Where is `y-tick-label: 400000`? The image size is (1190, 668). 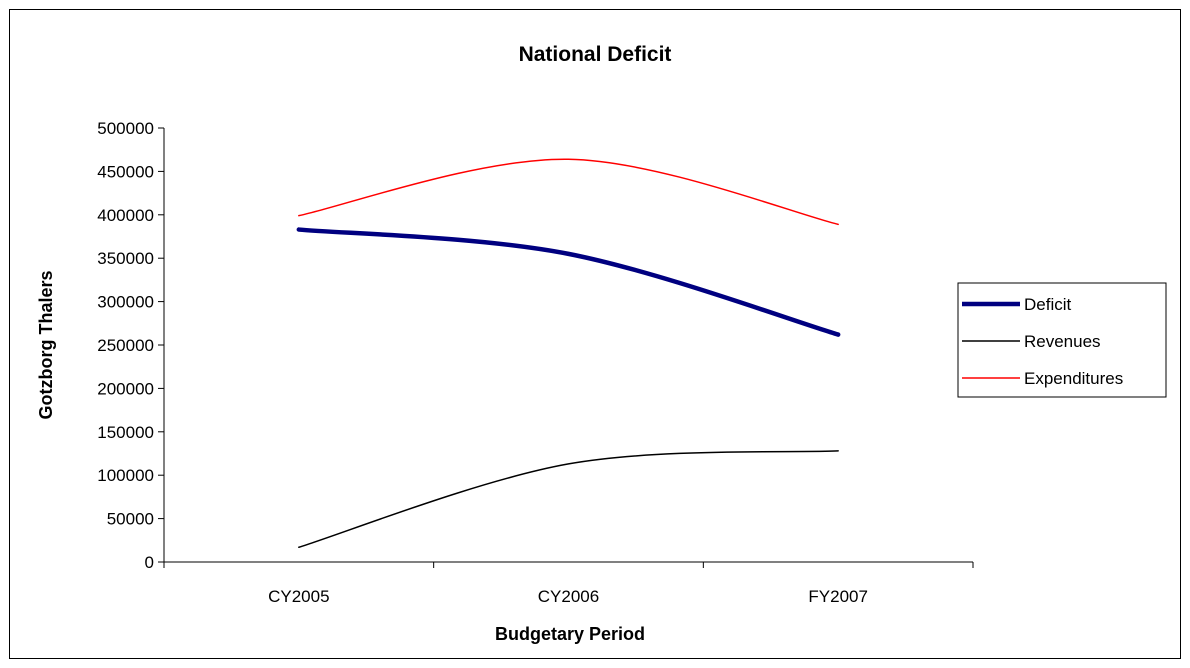 y-tick-label: 400000 is located at coordinates (125, 215).